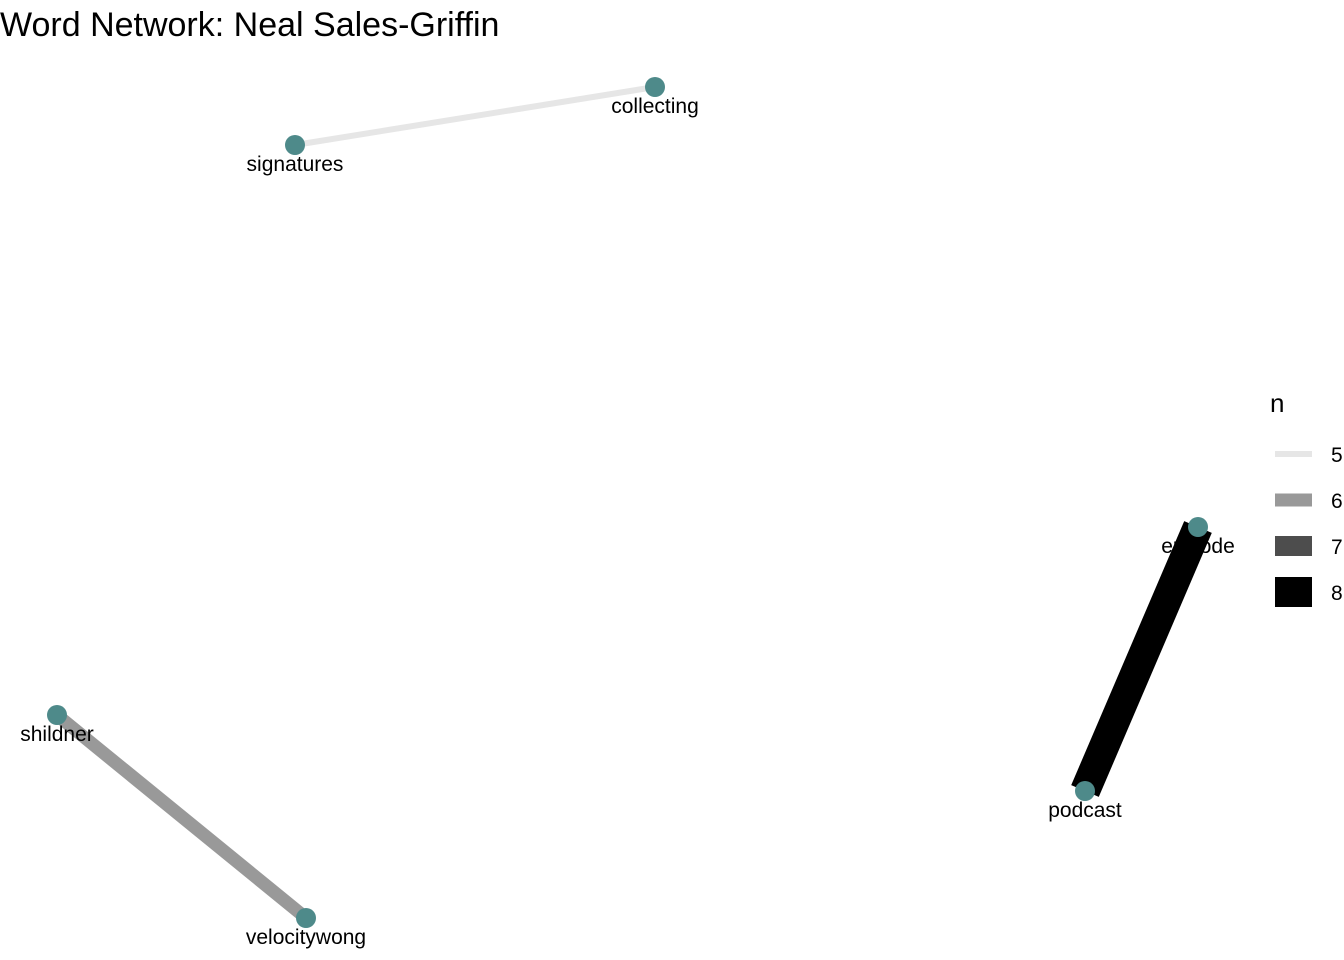 The image size is (1344, 960). I want to click on node-signatures, so click(295, 145).